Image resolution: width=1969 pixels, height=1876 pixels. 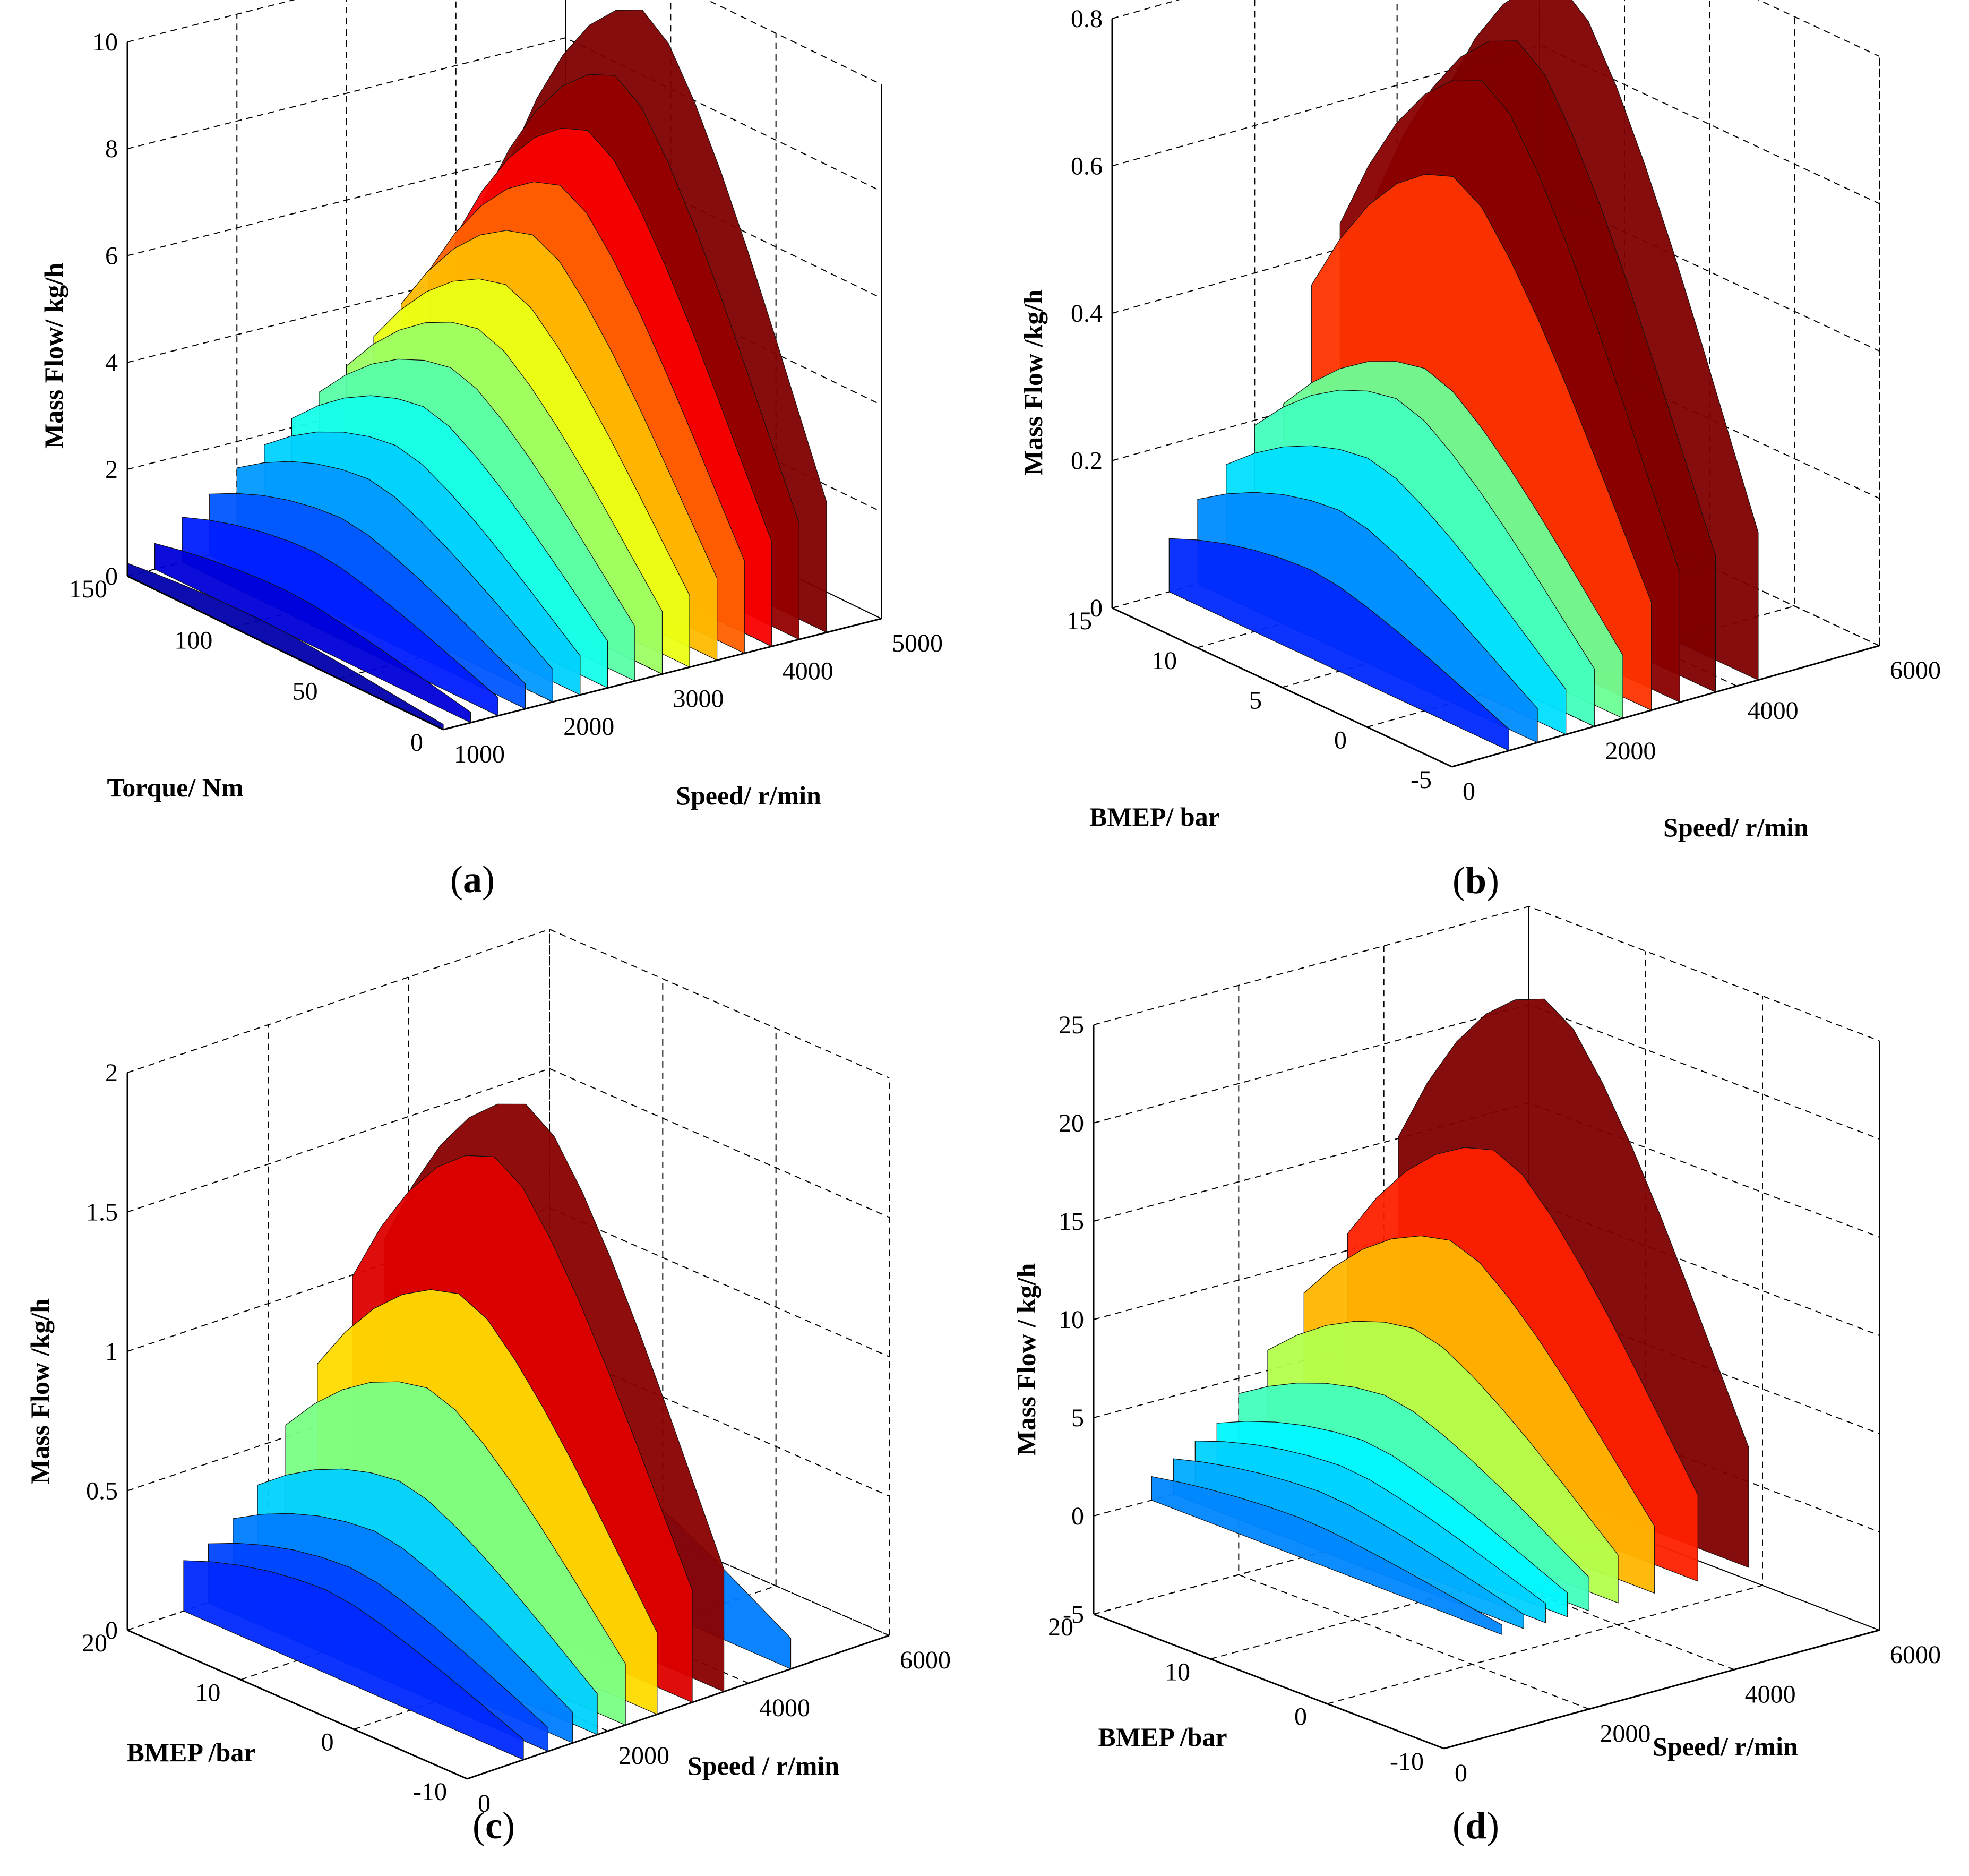 What do you see at coordinates (472, 879) in the screenshot?
I see `panel-caption: (a)` at bounding box center [472, 879].